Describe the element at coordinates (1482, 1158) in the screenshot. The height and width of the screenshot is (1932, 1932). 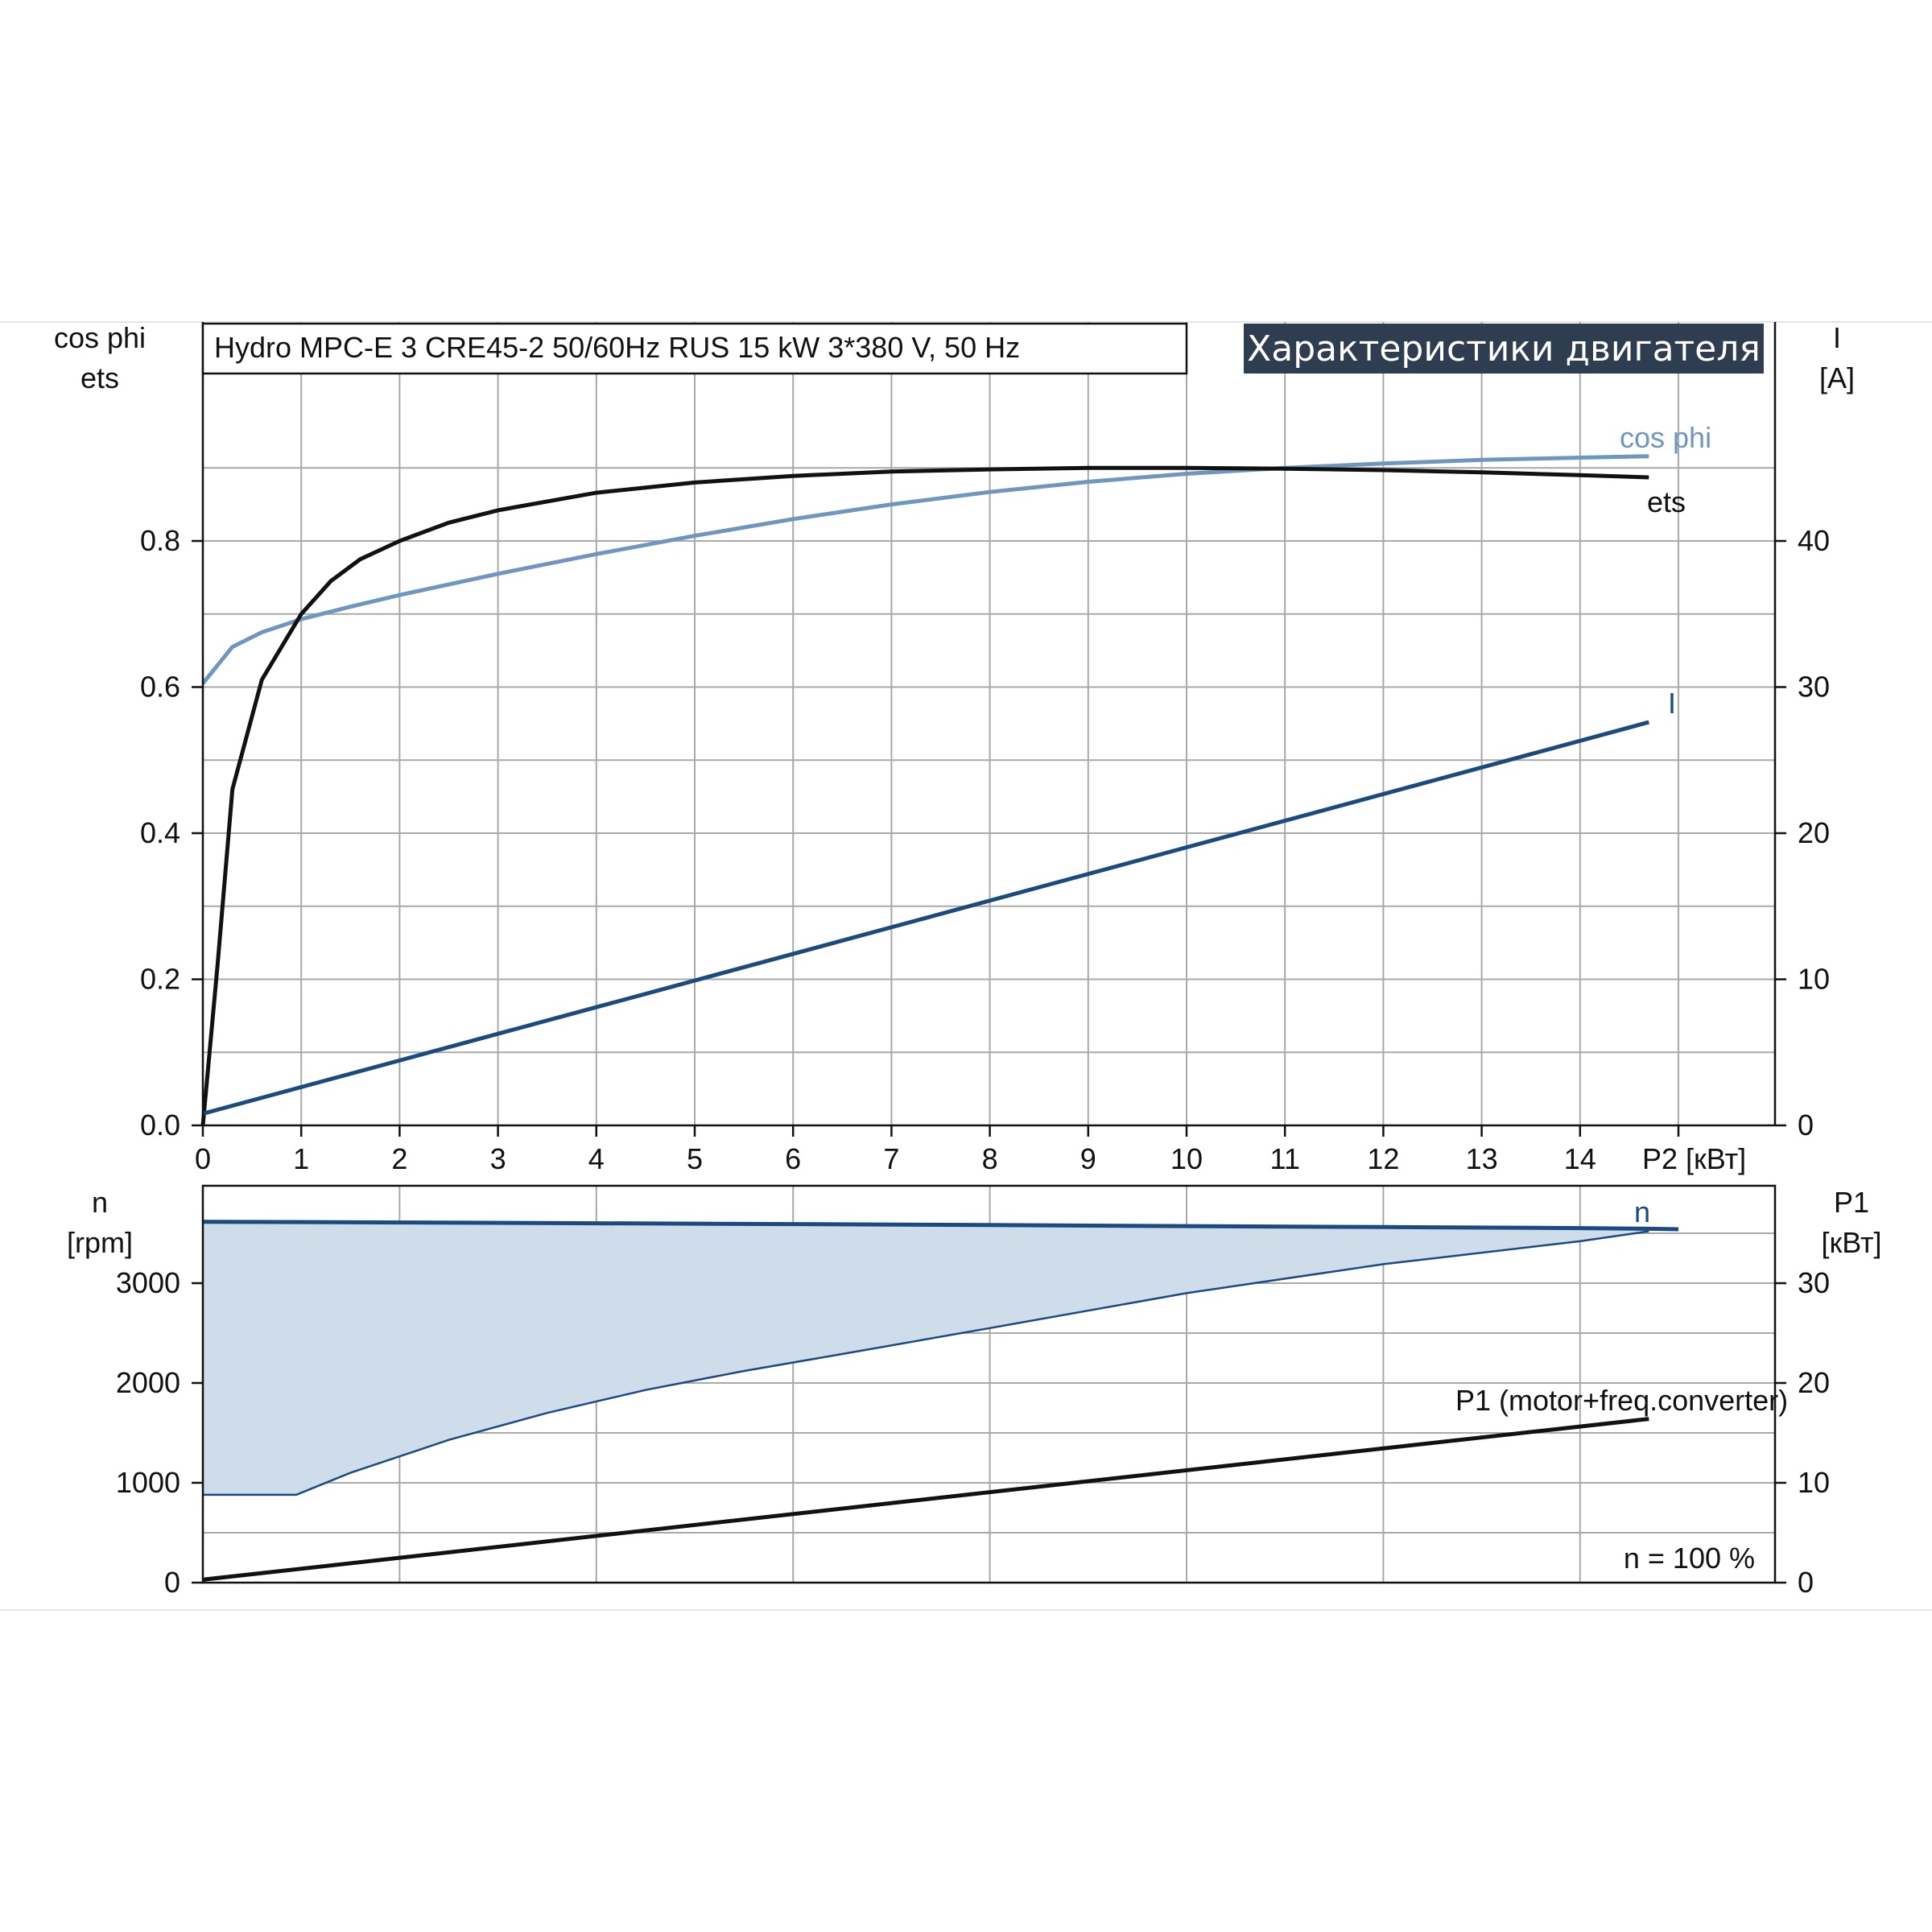
I see `x-tick-label: 13` at that location.